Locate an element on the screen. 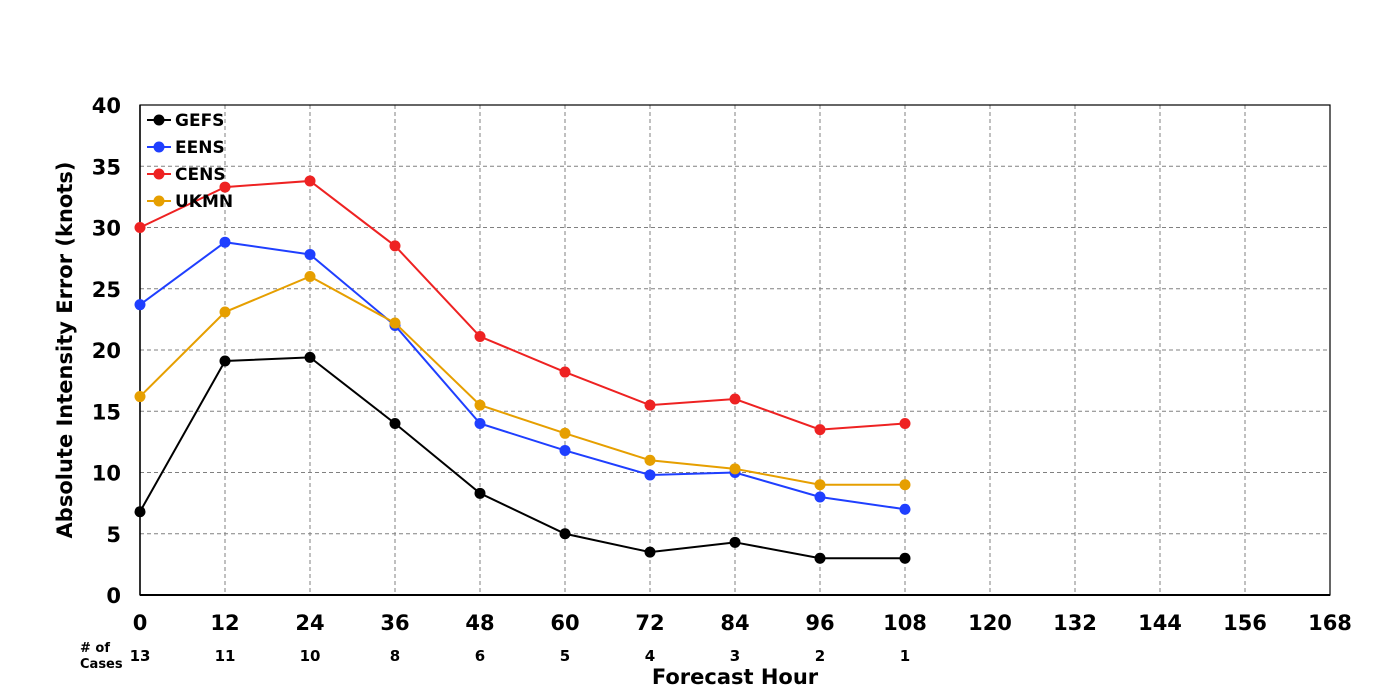  legend-label: GEFS is located at coordinates (199, 121).